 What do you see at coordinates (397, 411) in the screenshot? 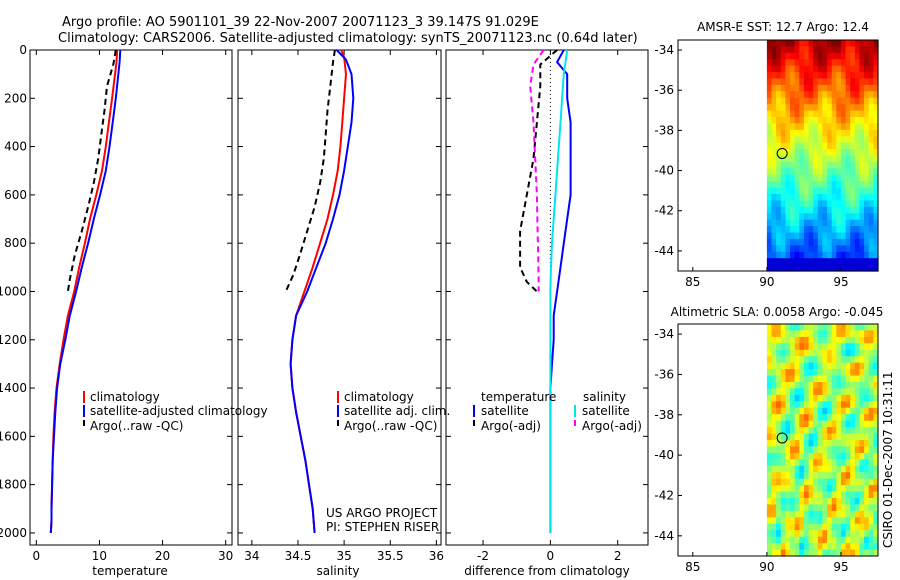
I see `legend-label-satellite: satellite adj. clim.` at bounding box center [397, 411].